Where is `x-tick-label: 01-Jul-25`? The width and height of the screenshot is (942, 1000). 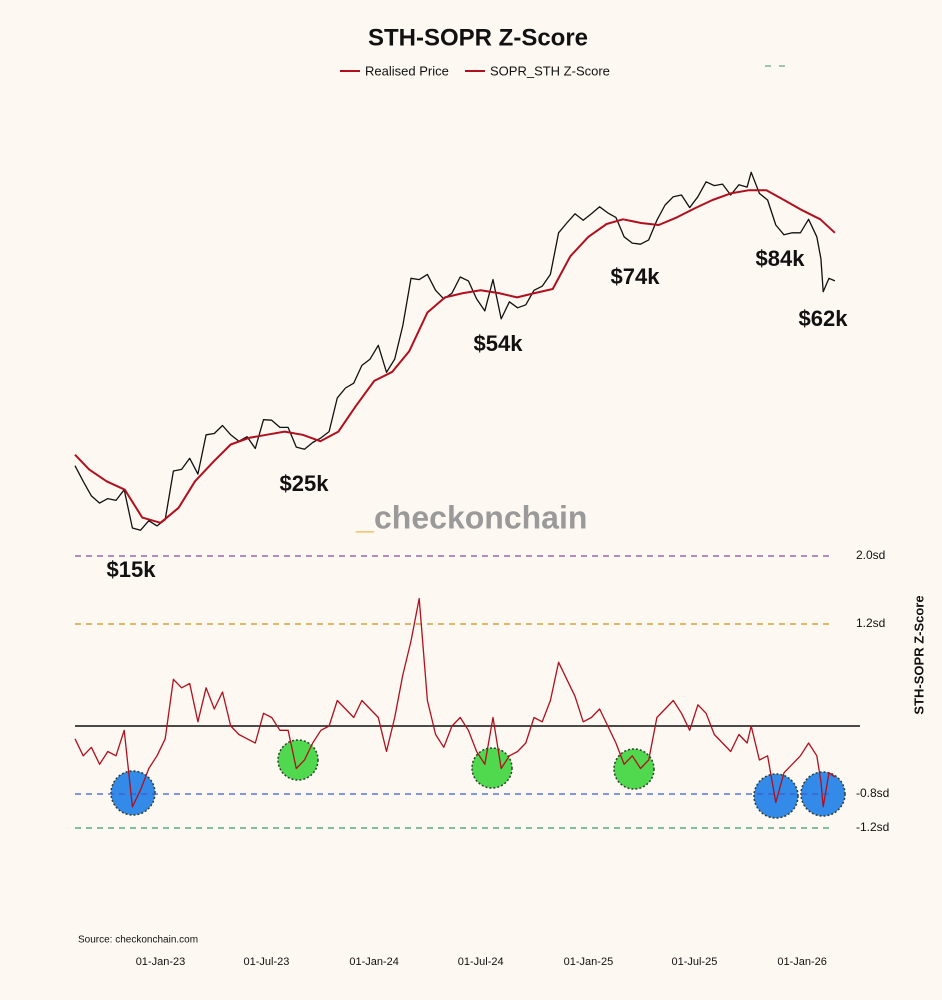 x-tick-label: 01-Jul-25 is located at coordinates (694, 962).